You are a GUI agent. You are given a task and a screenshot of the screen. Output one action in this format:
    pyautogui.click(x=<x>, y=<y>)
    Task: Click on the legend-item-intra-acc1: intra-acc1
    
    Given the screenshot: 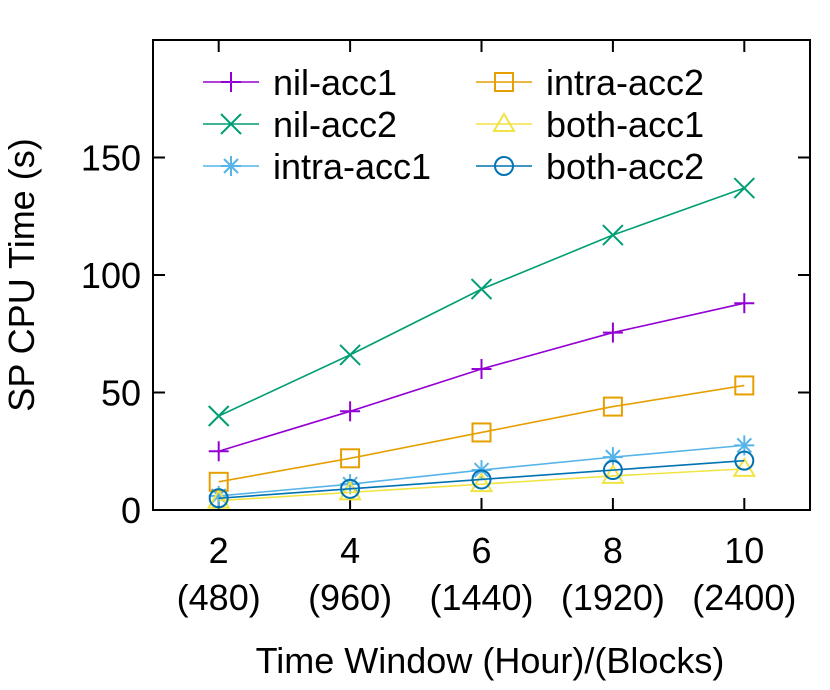 What is the action you would take?
    pyautogui.click(x=317, y=166)
    